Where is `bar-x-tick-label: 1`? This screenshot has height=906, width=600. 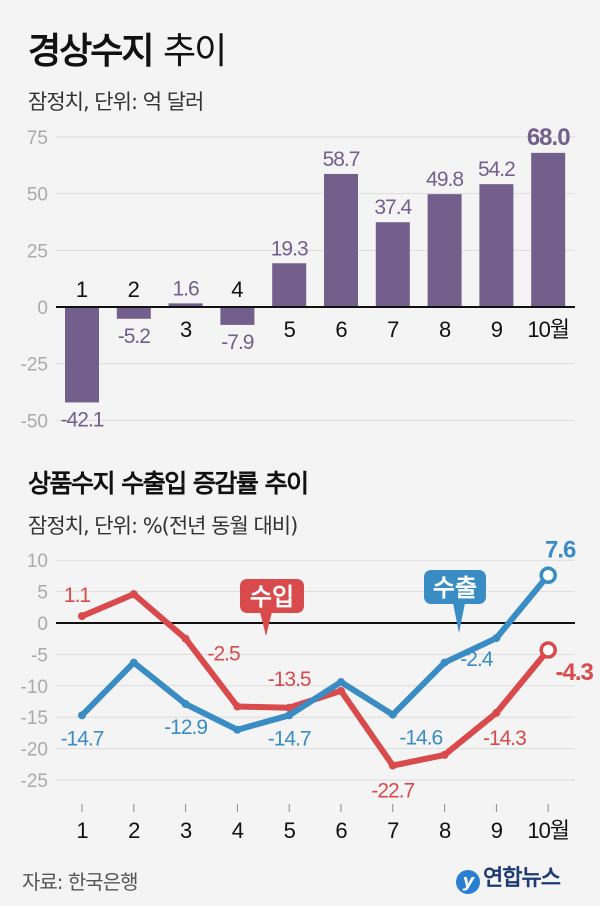
bar-x-tick-label: 1 is located at coordinates (82, 289).